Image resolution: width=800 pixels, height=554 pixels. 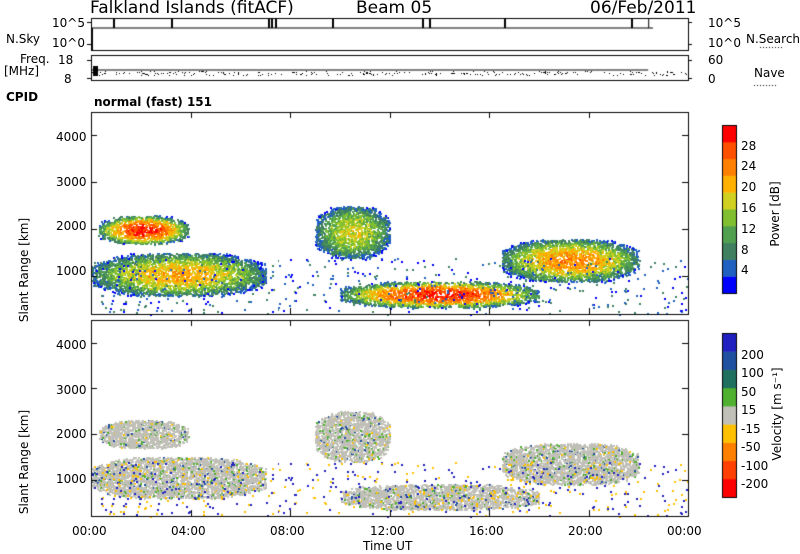 What do you see at coordinates (68, 23) in the screenshot?
I see `nsky-tick-top: 10^5` at bounding box center [68, 23].